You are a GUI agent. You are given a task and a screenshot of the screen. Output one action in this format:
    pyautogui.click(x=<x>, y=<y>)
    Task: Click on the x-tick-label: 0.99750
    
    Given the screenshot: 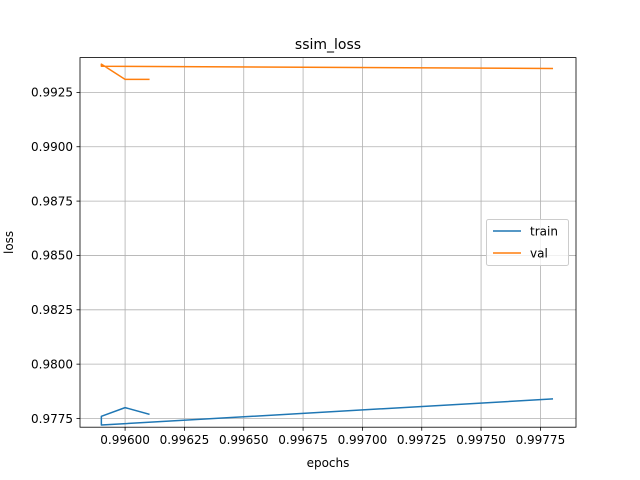 What is the action you would take?
    pyautogui.click(x=481, y=440)
    